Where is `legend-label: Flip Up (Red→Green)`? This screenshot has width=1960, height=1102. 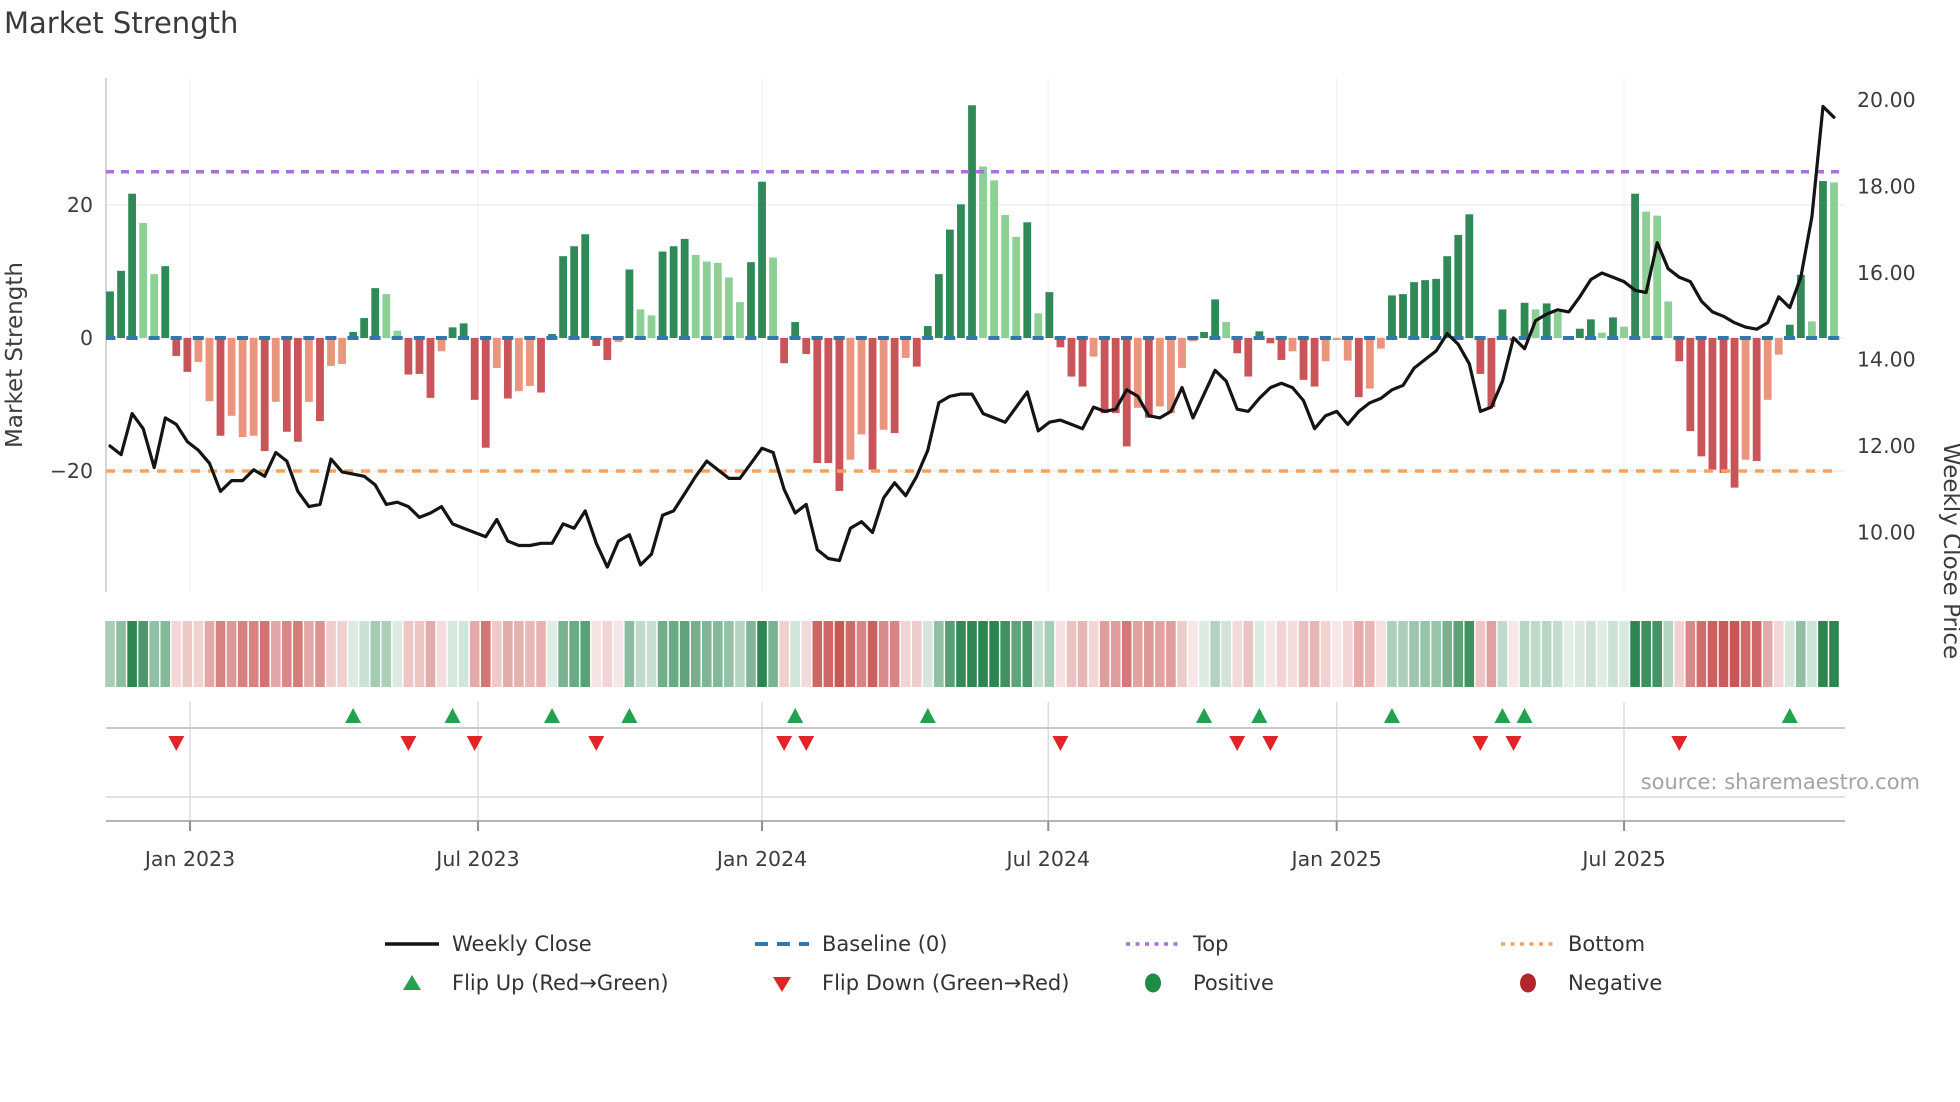 legend-label: Flip Up (Red→Green) is located at coordinates (560, 983).